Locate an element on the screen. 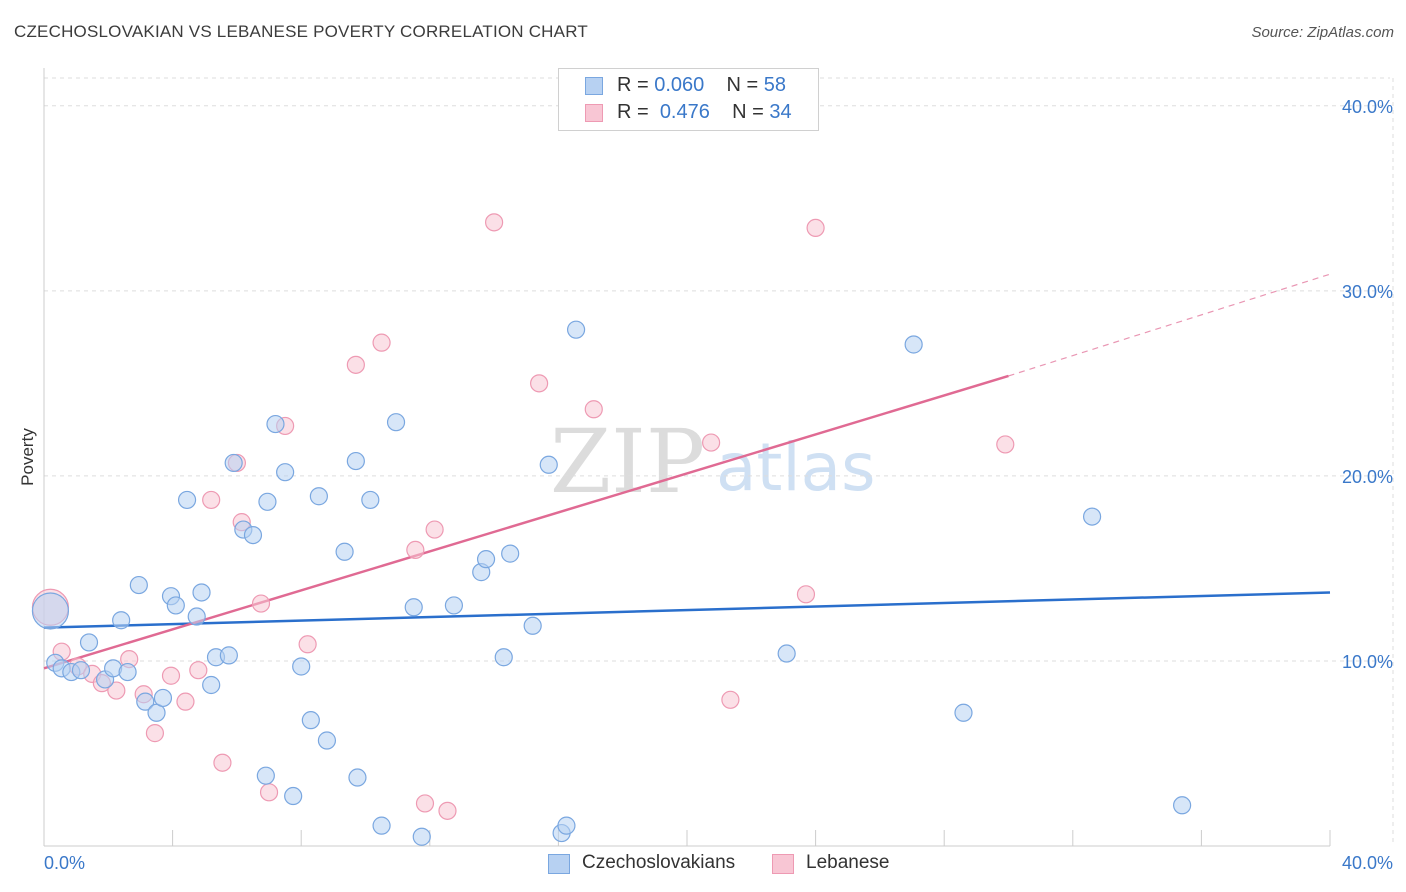  legend-r-value: 0.060 is located at coordinates (679, 85).